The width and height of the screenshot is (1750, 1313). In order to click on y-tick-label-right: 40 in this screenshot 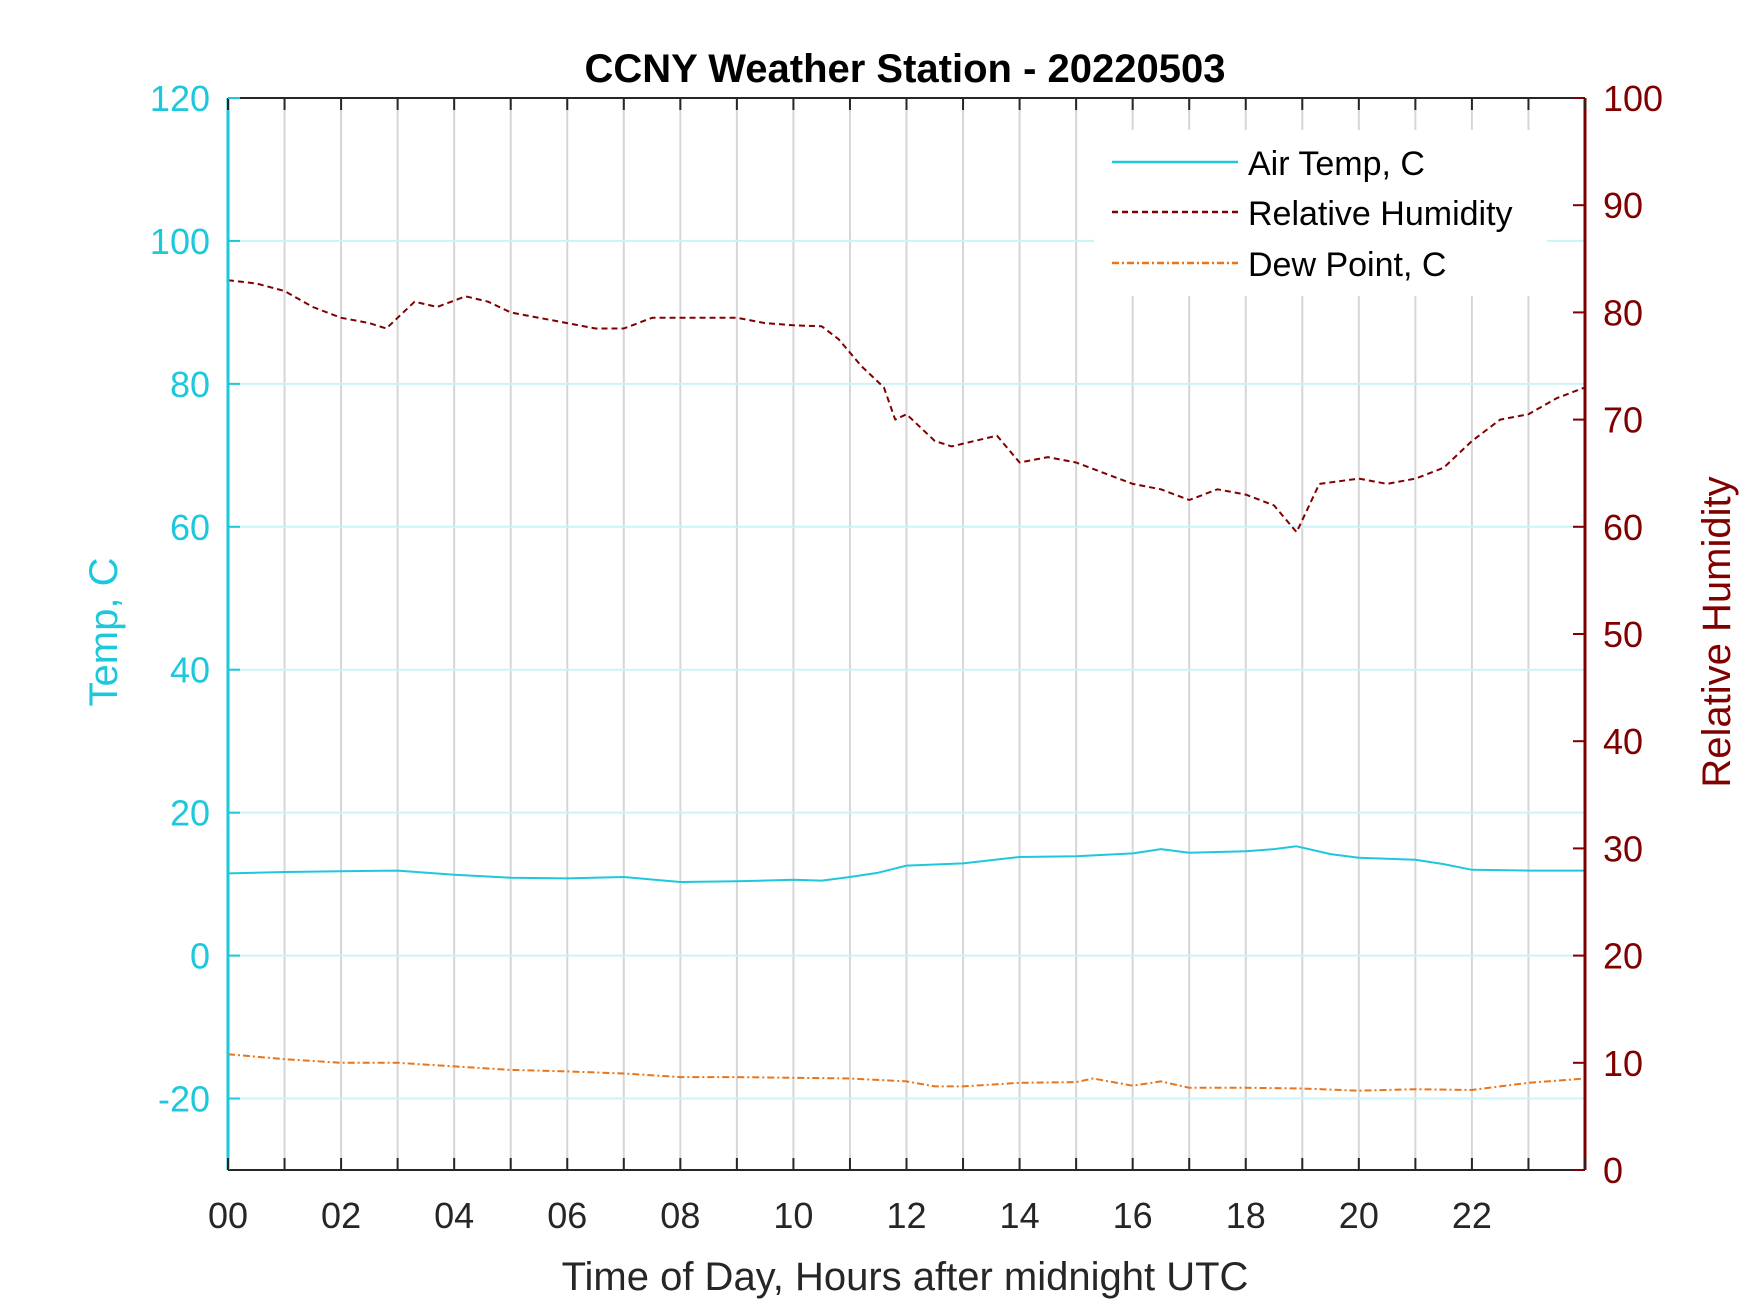, I will do `click(1623, 741)`.